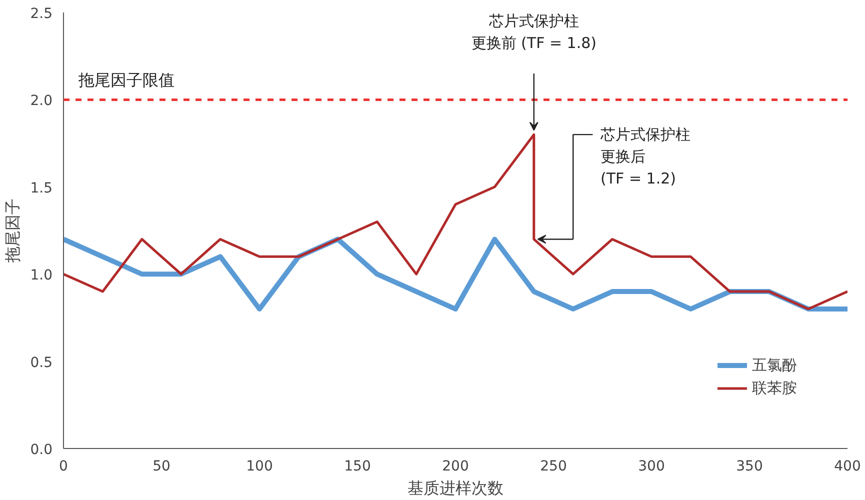 The height and width of the screenshot is (500, 865). What do you see at coordinates (41, 362) in the screenshot?
I see `y-tick-label: 0.5` at bounding box center [41, 362].